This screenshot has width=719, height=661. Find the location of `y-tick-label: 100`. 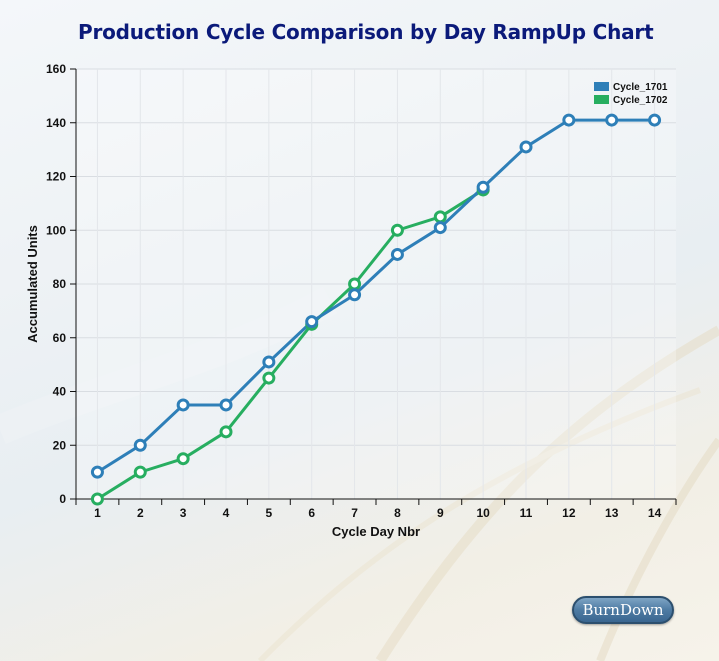

y-tick-label: 100 is located at coordinates (56, 230).